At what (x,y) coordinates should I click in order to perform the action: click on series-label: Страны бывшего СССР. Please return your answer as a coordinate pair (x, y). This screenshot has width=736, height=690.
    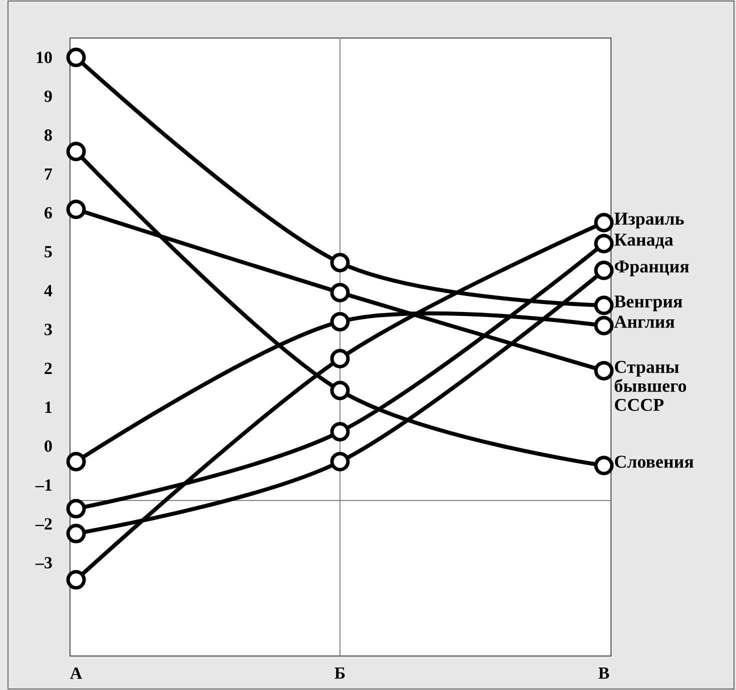
    Looking at the image, I should click on (650, 385).